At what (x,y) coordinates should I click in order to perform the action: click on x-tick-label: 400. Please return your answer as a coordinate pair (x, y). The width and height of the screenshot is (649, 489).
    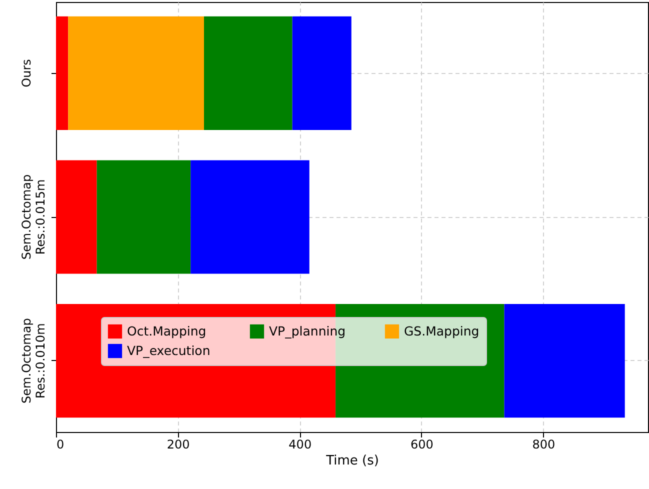
    Looking at the image, I should click on (300, 445).